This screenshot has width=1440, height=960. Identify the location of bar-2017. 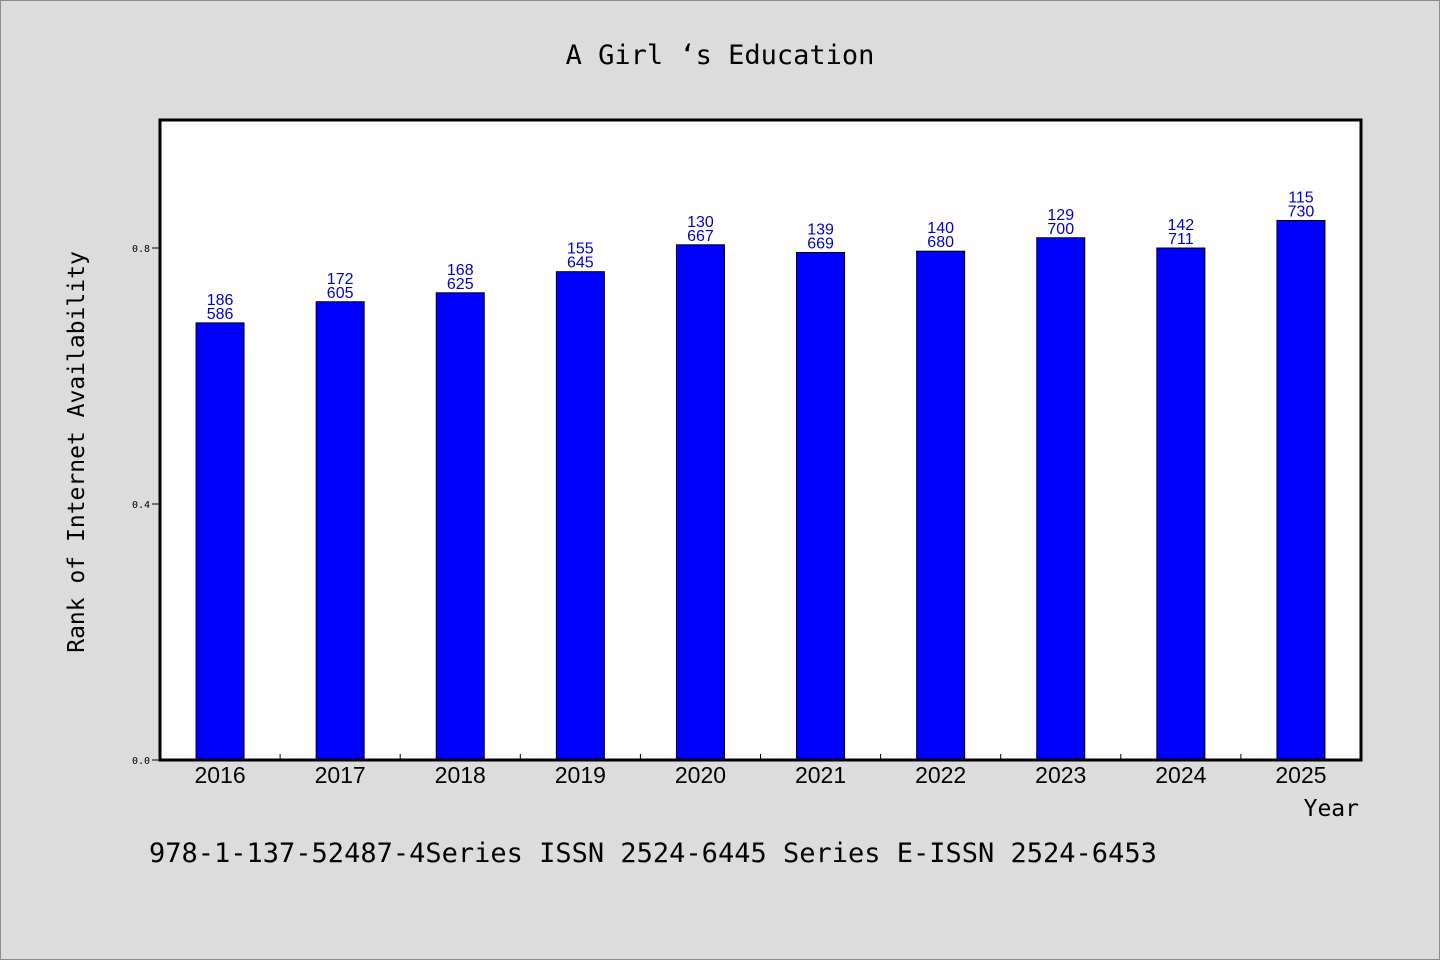
(340, 531).